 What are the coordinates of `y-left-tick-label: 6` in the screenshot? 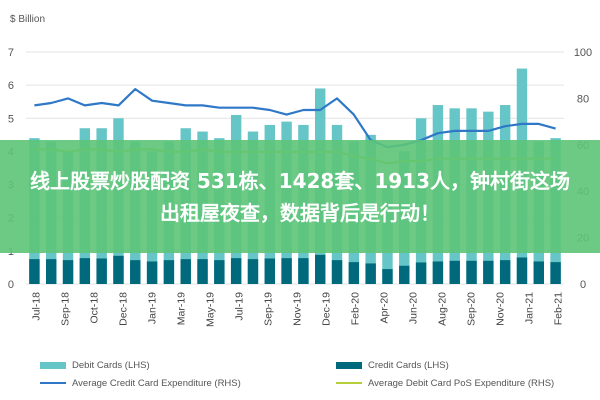 It's located at (11, 86).